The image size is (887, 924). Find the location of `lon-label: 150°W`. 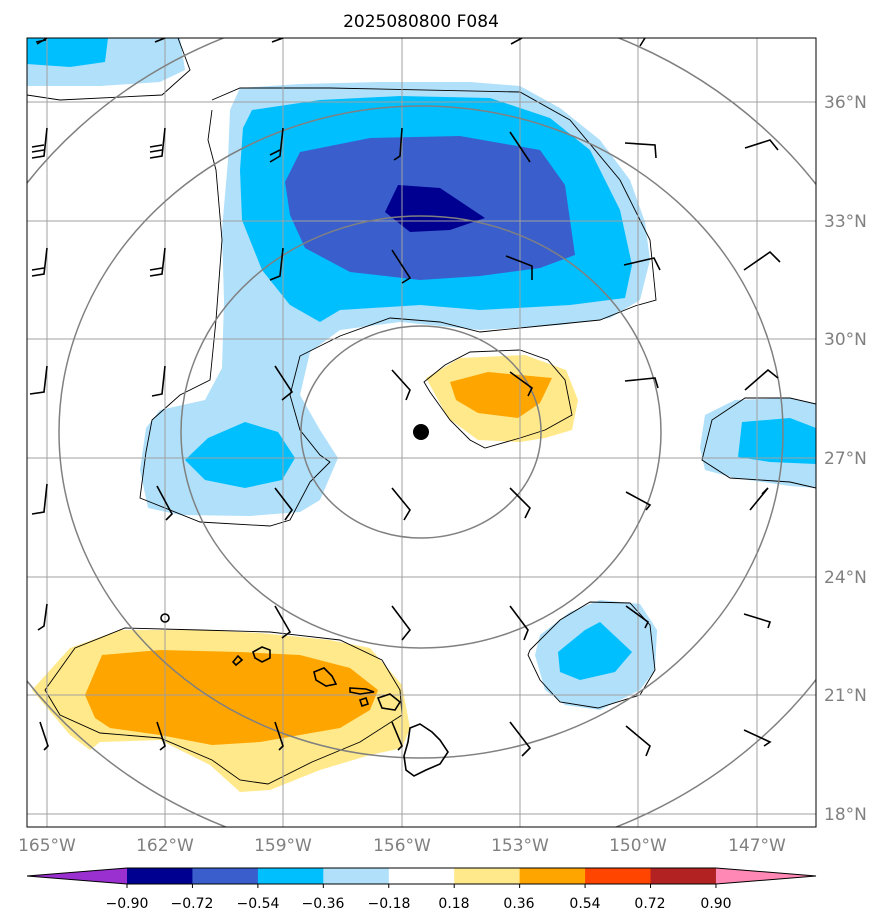

lon-label: 150°W is located at coordinates (638, 846).